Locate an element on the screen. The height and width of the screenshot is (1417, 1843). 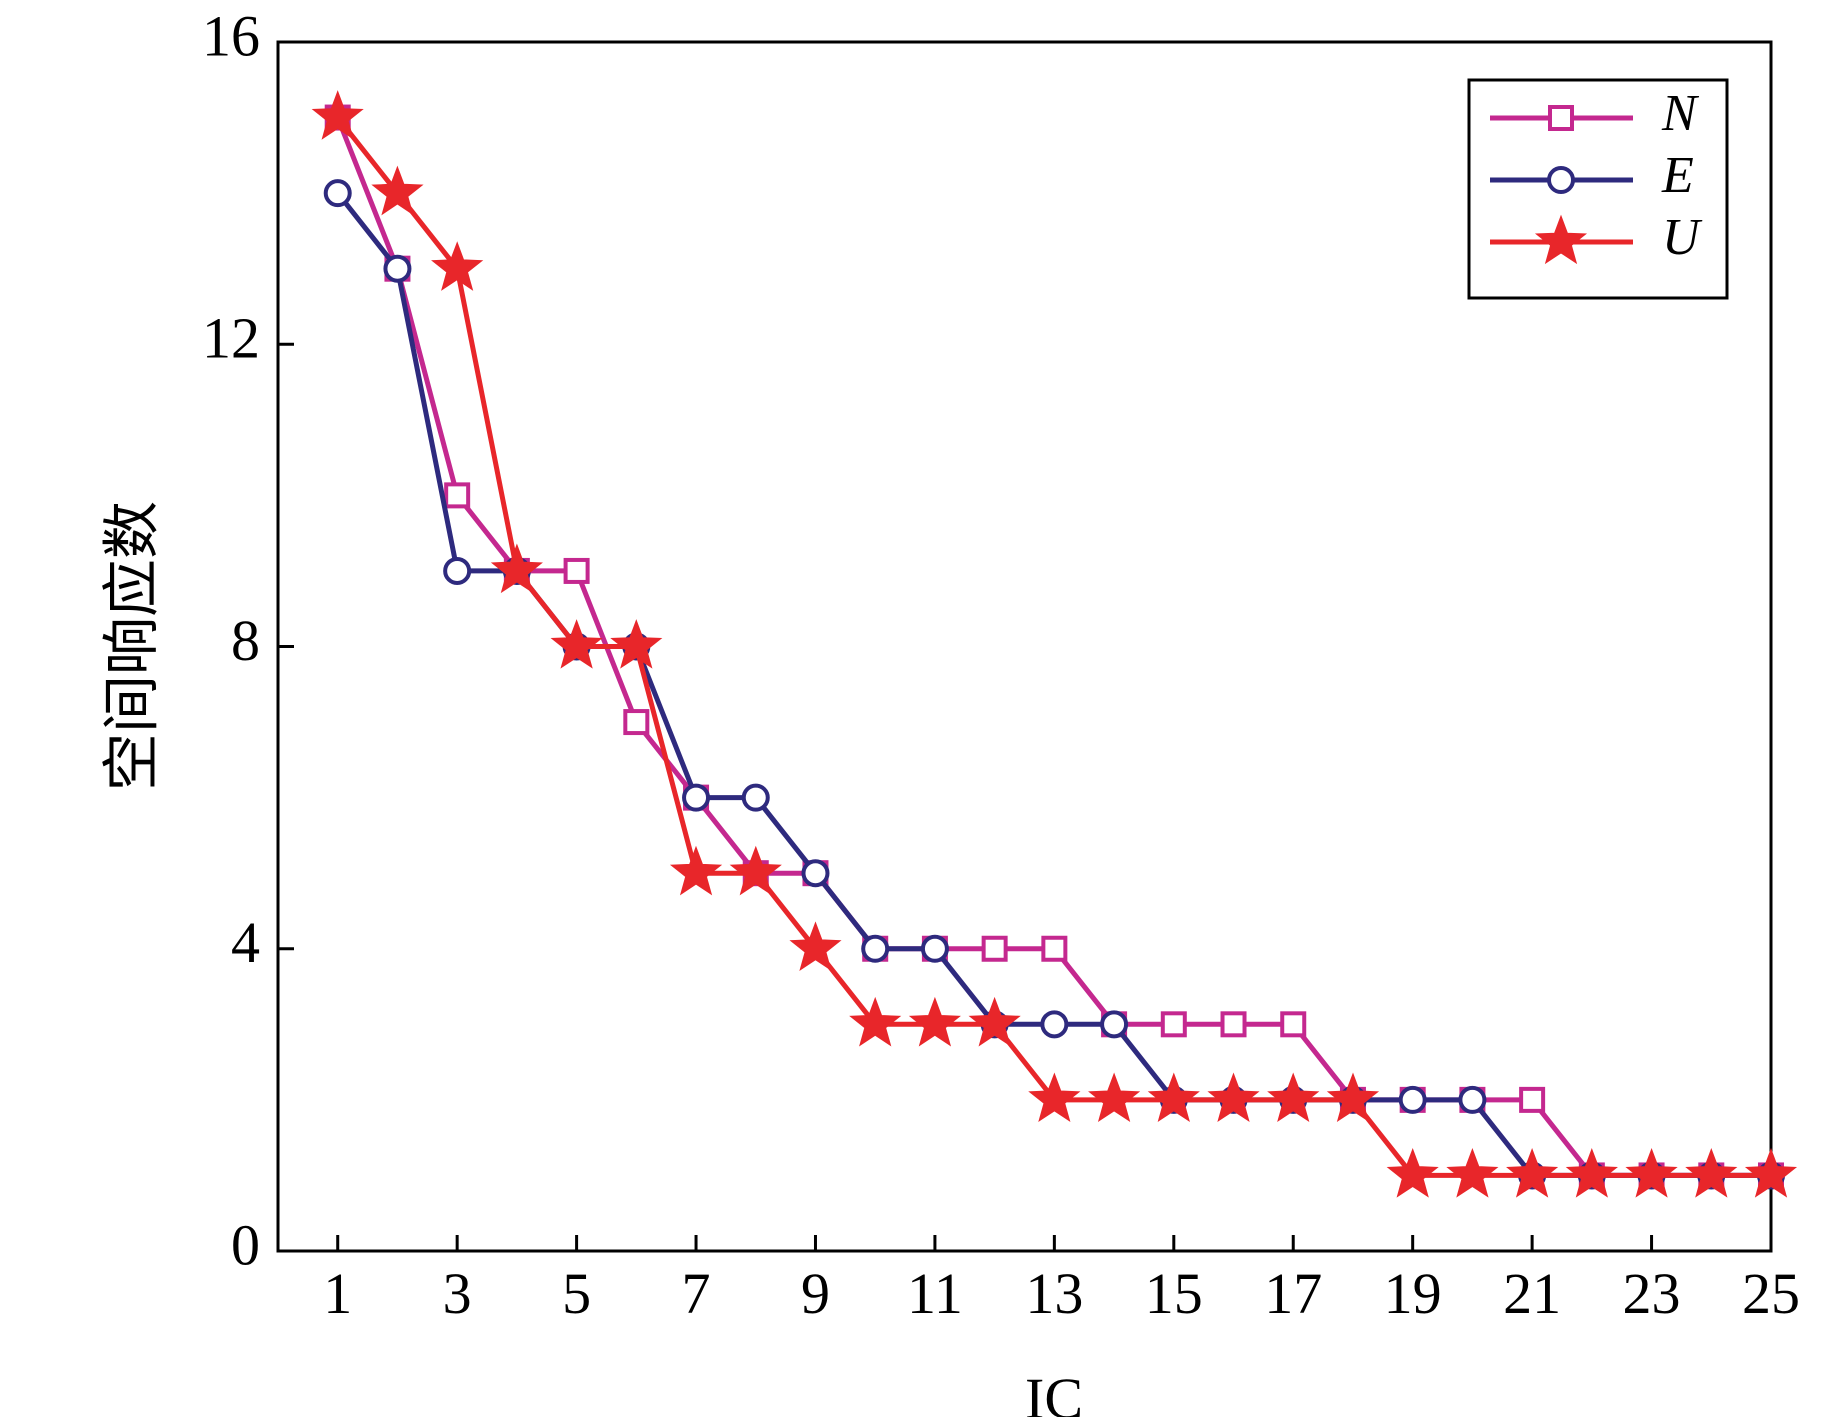
y-axis: 0 4 8 12 16 is located at coordinates (248, 640).